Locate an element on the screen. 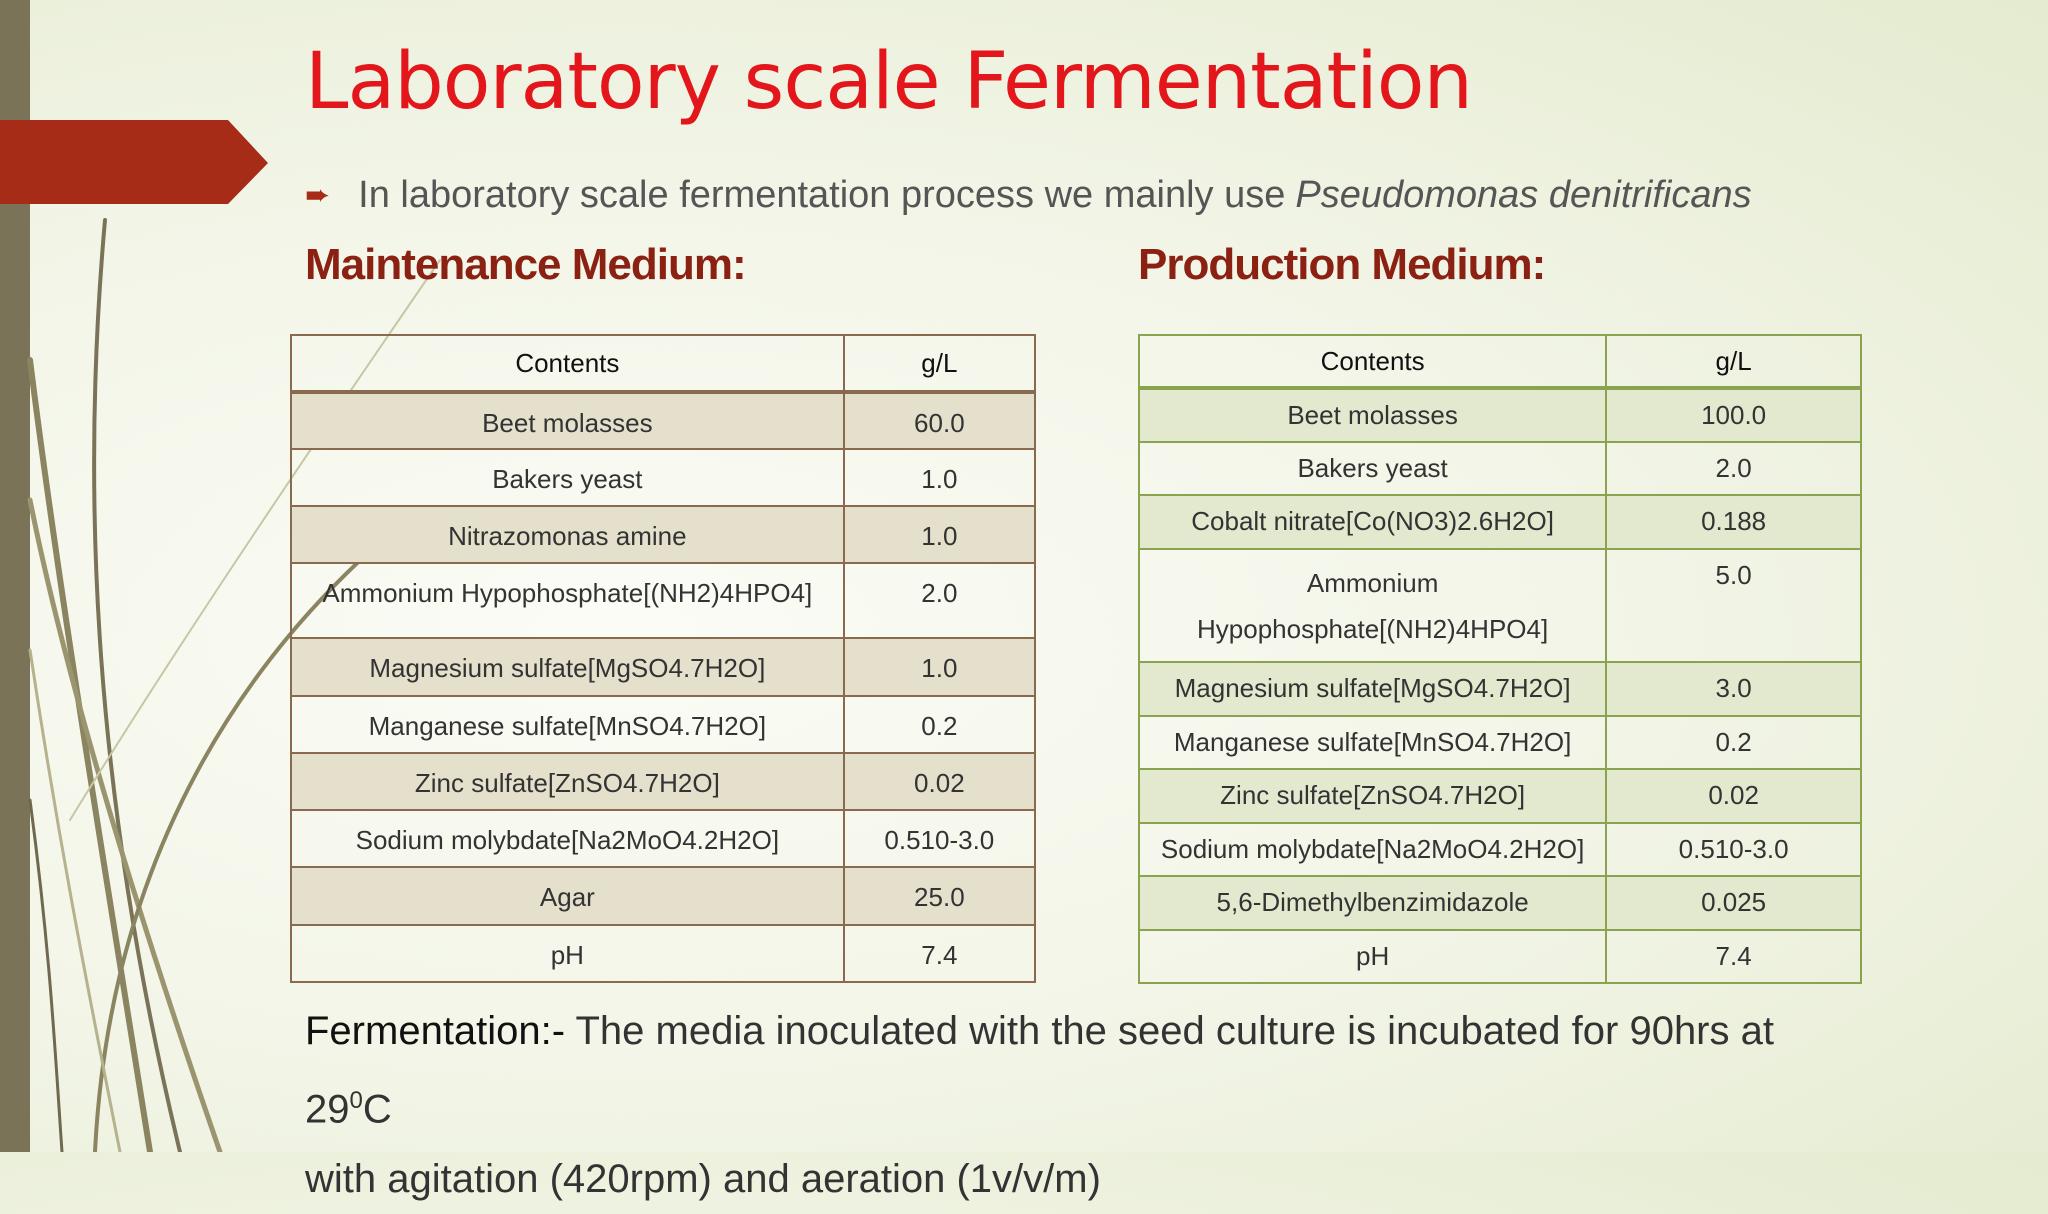 The image size is (2048, 1214). row-name: Agar is located at coordinates (567, 896).